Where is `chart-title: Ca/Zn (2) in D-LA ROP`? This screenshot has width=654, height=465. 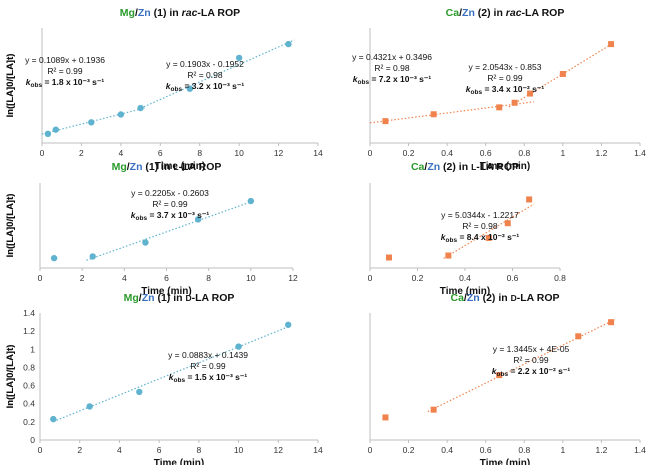
chart-title: Ca/Zn (2) in D-LA ROP is located at coordinates (504, 298).